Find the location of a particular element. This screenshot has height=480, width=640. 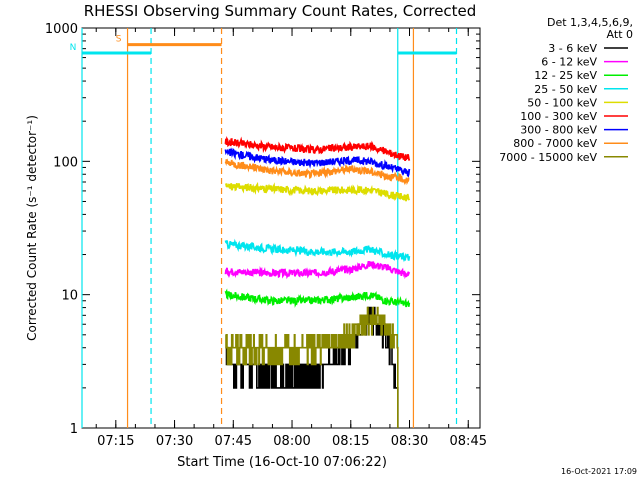

y-tick-label: 100 is located at coordinates (65, 162).